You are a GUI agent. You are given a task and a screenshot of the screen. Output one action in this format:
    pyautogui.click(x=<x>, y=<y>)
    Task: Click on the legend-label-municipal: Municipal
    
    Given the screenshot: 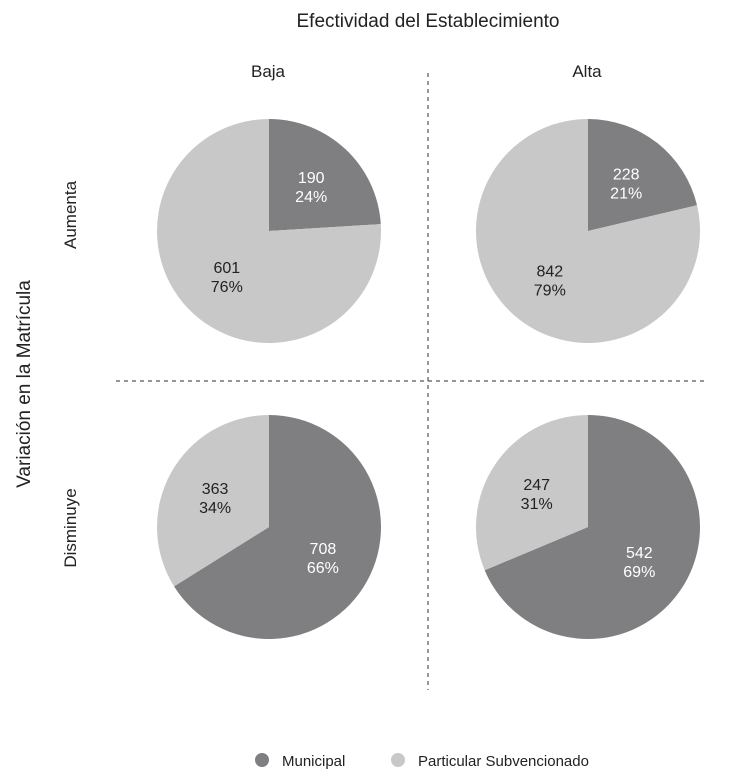 What is the action you would take?
    pyautogui.click(x=313, y=761)
    